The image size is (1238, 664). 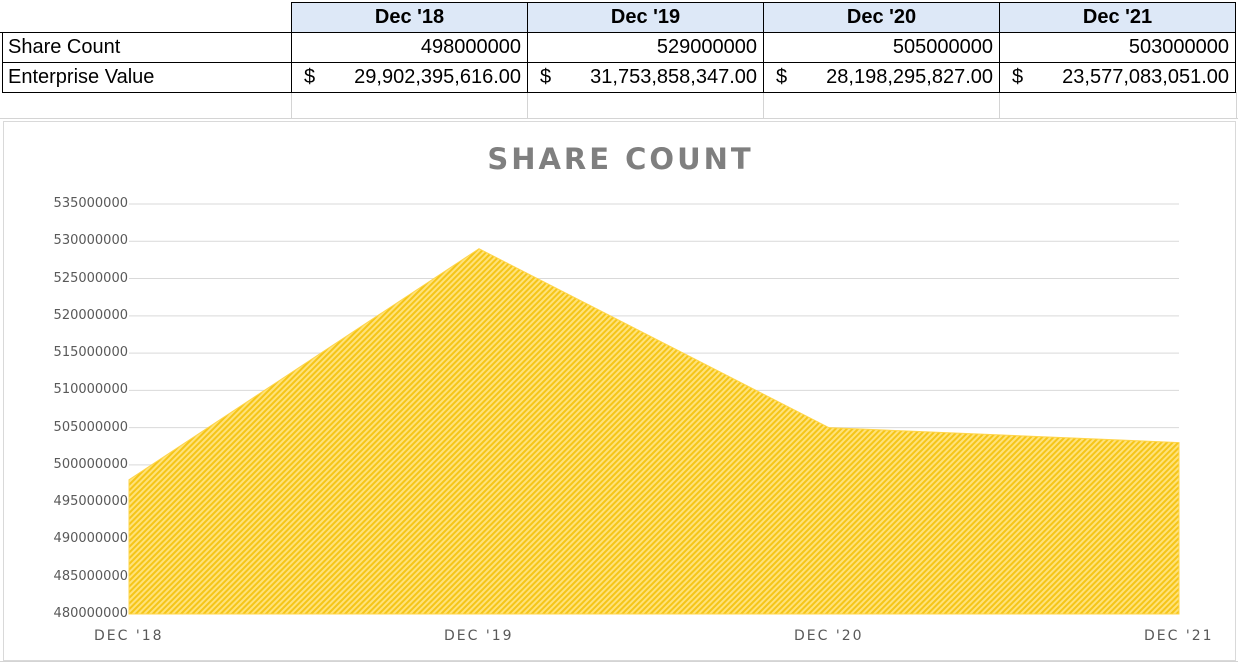 I want to click on enterprise-value-amount: 23,577,083,051.00, so click(x=1145, y=77).